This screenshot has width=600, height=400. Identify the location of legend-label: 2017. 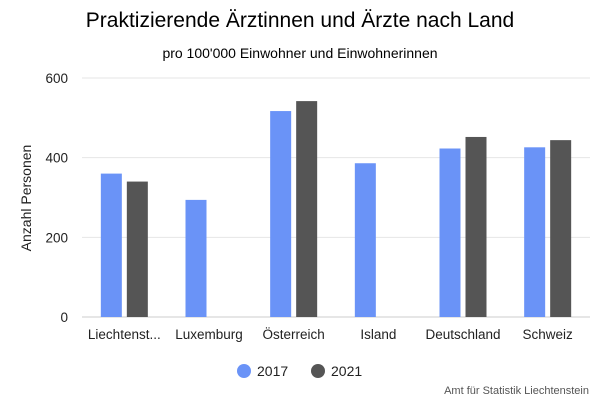
(272, 371).